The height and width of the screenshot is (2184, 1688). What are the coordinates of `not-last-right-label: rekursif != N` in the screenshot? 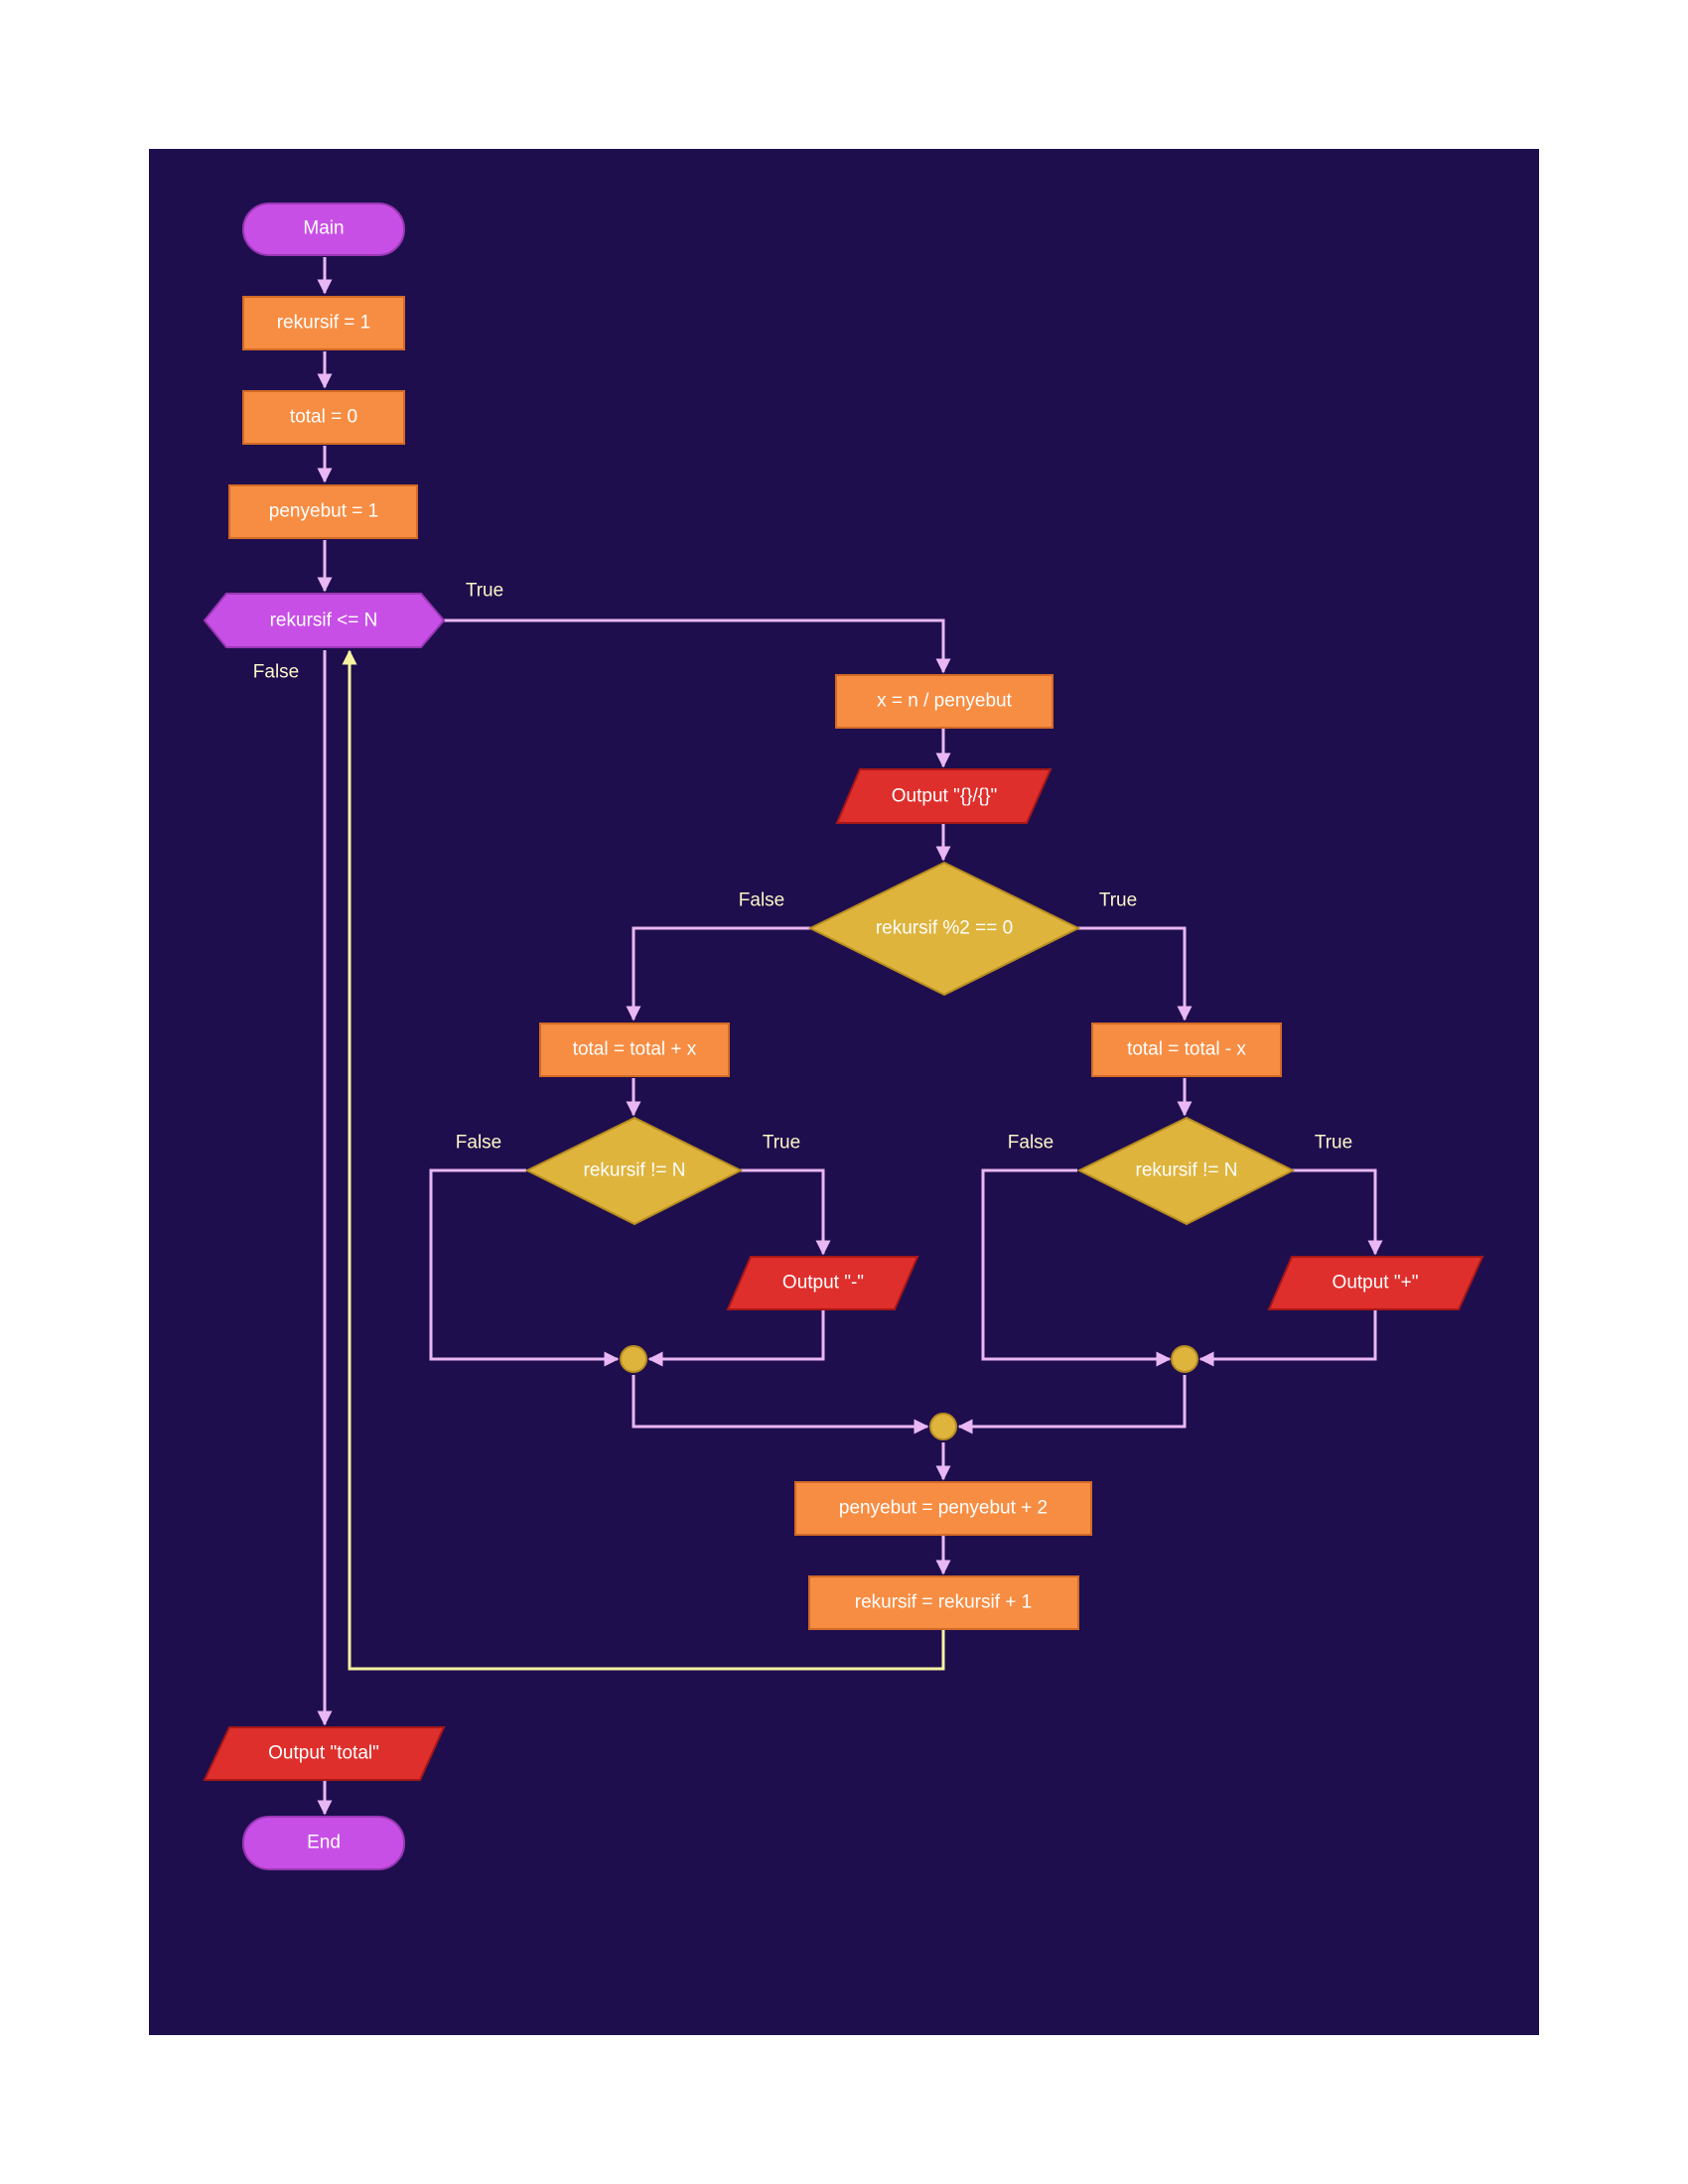 It's located at (1187, 1170).